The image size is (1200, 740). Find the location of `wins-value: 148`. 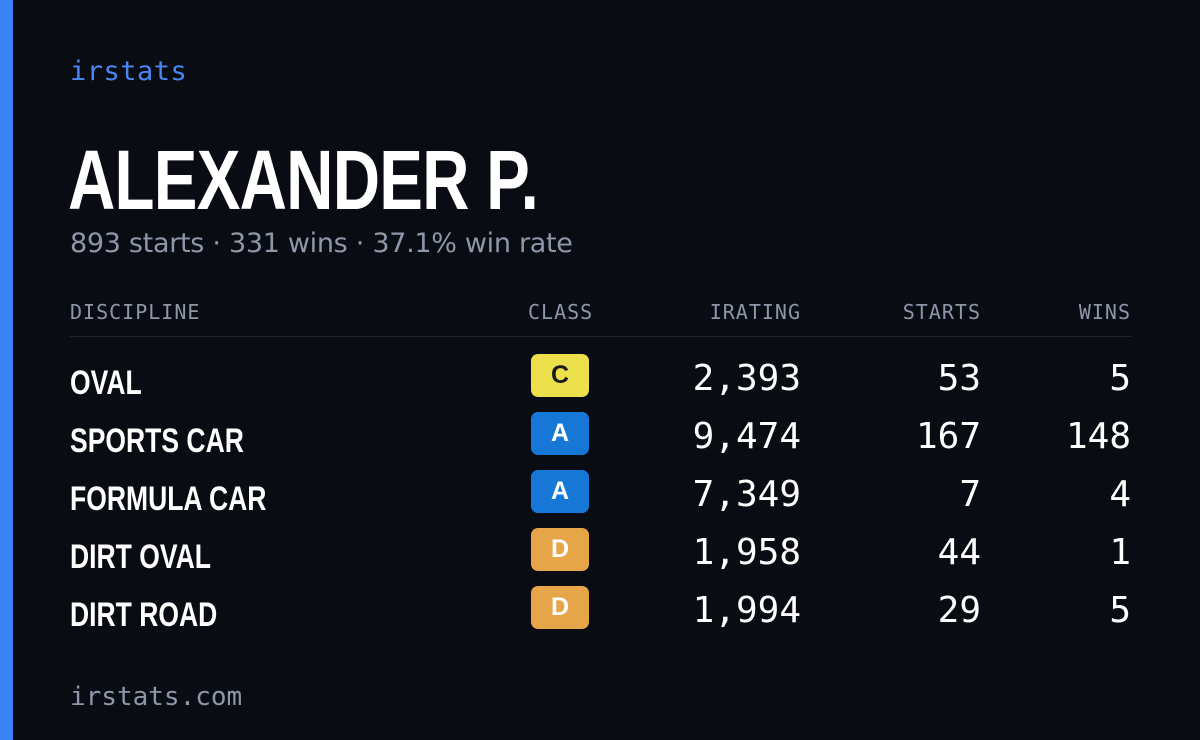

wins-value: 148 is located at coordinates (1098, 436).